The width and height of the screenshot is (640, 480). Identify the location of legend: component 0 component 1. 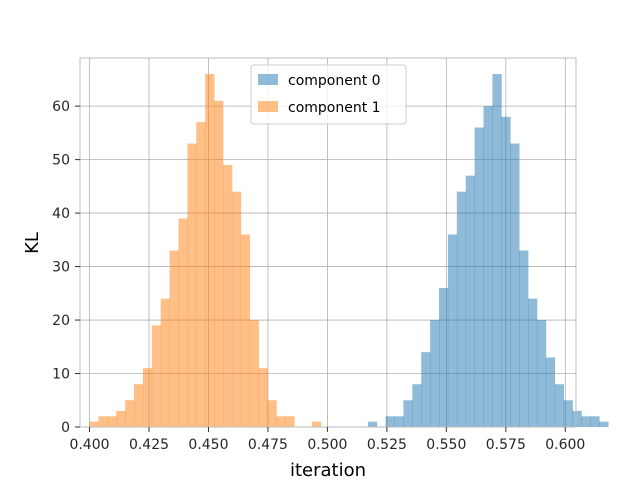
(328, 94).